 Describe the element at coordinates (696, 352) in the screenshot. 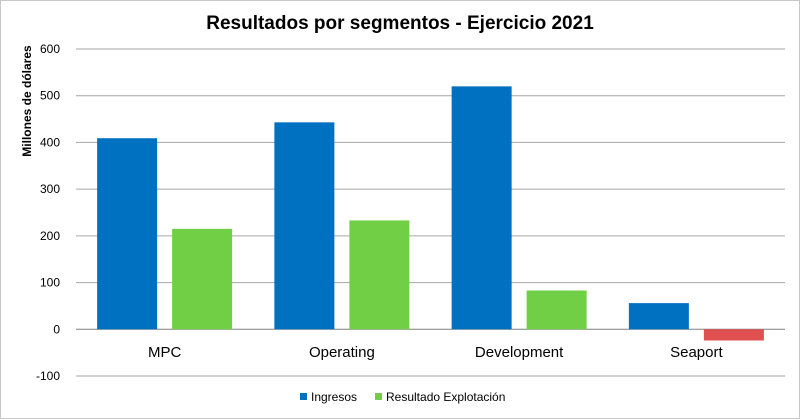

I see `x-tick-label: Seaport` at that location.